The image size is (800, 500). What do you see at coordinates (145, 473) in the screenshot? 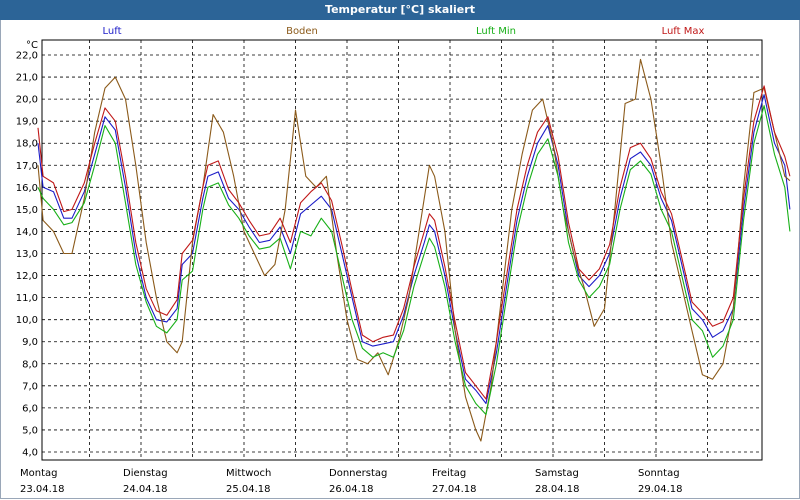
I see `x-tick-day-label: Dienstag` at bounding box center [145, 473].